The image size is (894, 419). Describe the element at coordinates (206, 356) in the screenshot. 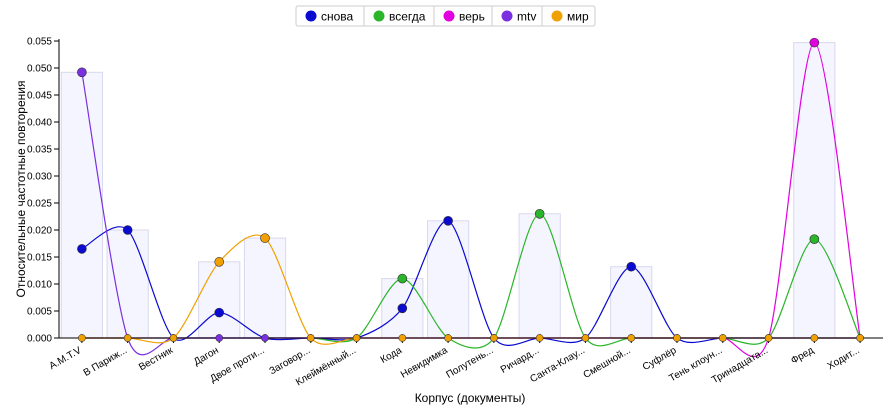

I see `x-tick-label-3: Дагон` at that location.